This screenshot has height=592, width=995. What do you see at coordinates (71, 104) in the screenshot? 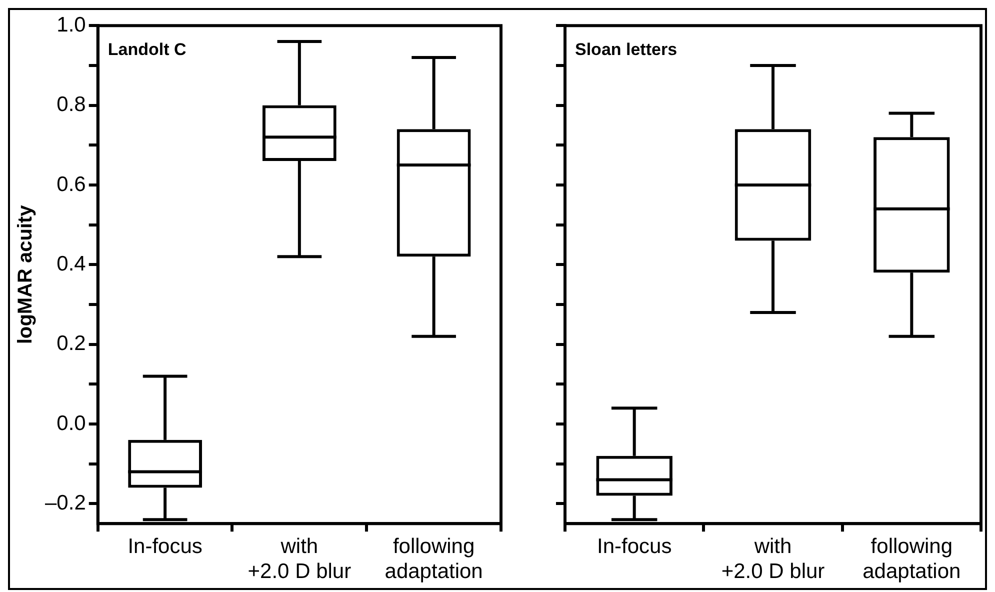
I see `y-tick-label: 0.8` at bounding box center [71, 104].